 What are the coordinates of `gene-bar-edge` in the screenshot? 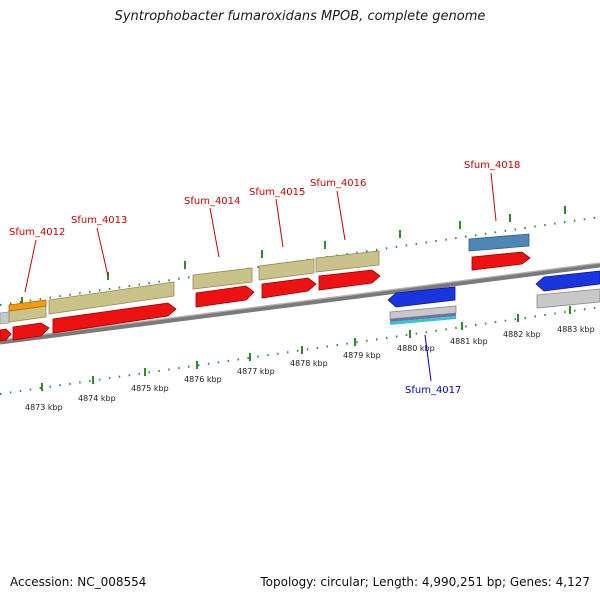 It's located at (5, 318).